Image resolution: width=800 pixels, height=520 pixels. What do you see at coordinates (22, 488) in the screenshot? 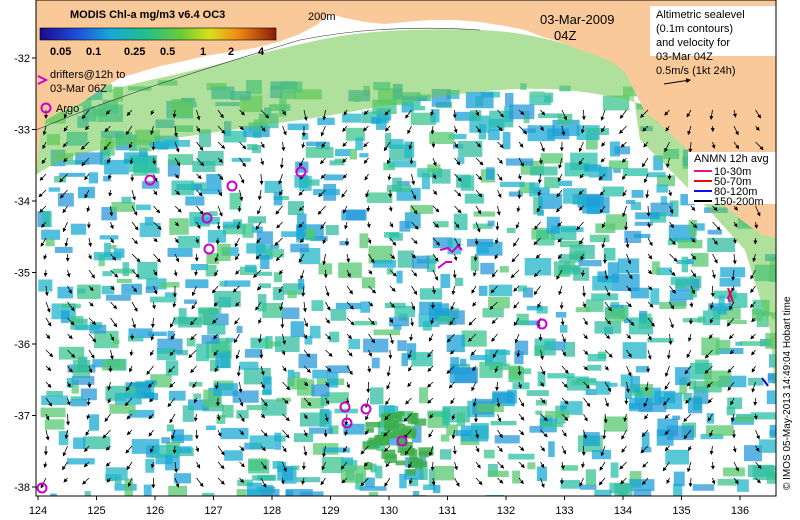
I see `y-tick-label: -38` at bounding box center [22, 488].